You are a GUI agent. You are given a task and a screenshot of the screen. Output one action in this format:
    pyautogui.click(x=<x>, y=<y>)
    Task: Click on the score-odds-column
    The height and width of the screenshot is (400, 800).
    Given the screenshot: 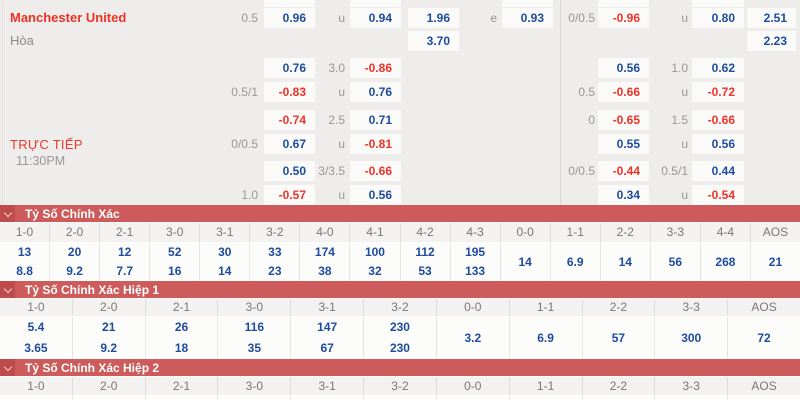 What is the action you would take?
    pyautogui.click(x=473, y=398)
    